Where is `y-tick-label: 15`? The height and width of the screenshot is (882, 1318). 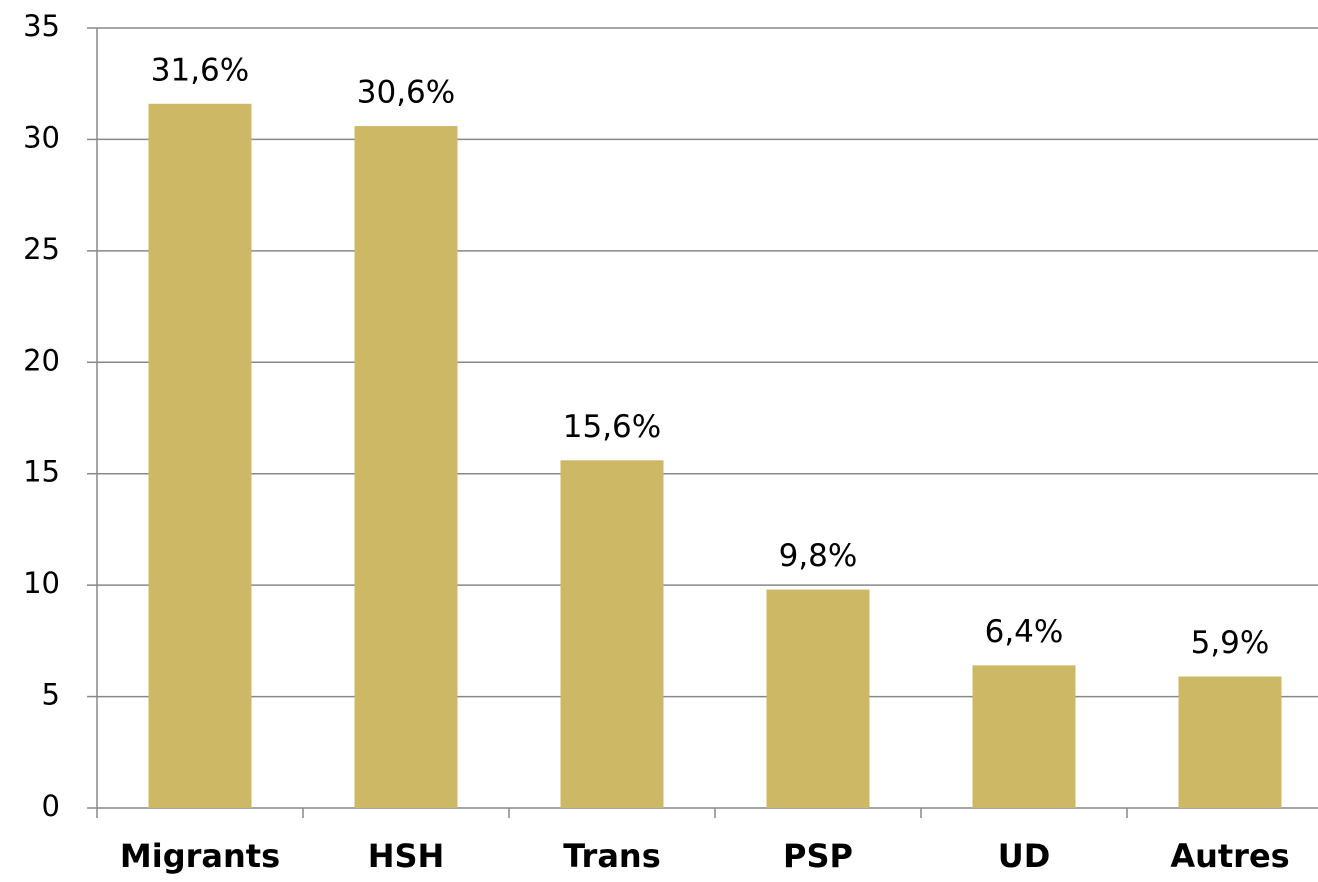
y-tick-label: 15 is located at coordinates (41, 472).